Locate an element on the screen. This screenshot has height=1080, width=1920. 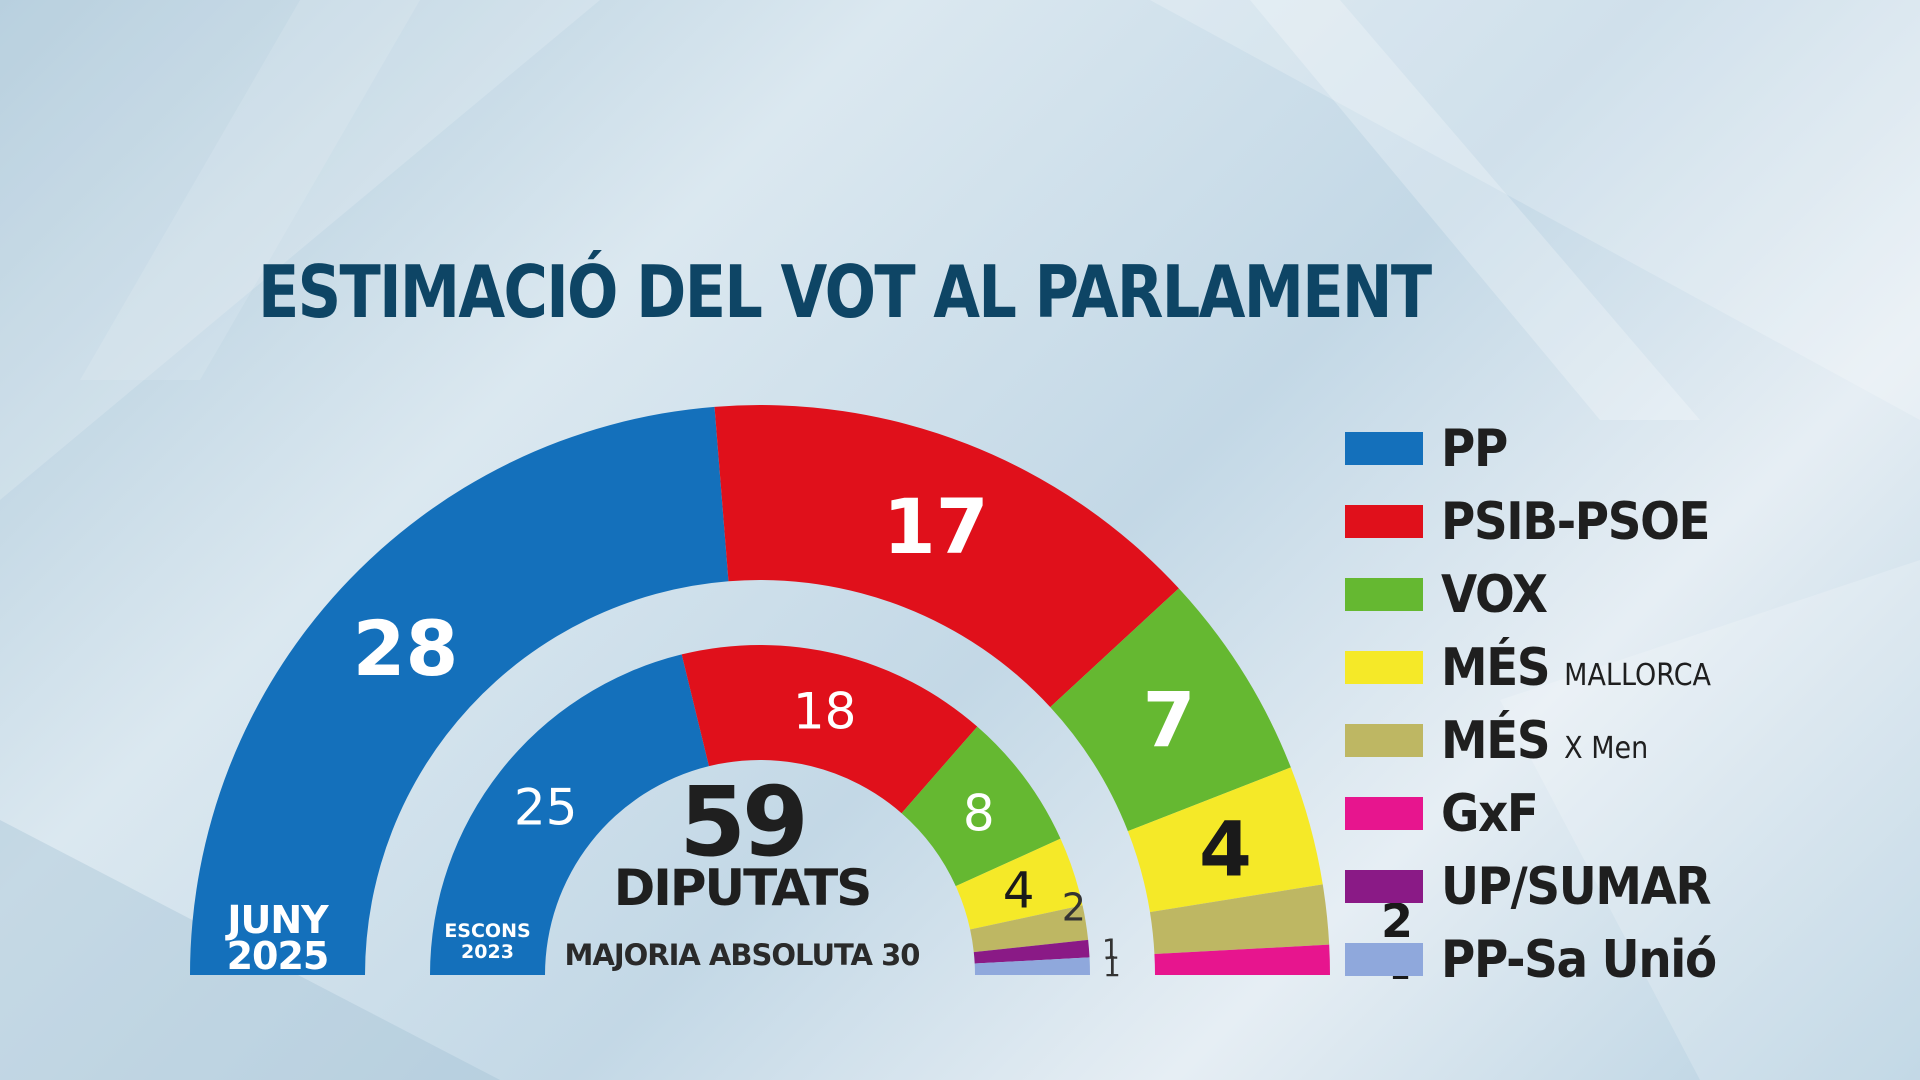
value-label-juny-2025-pp: 28 is located at coordinates (406, 648).